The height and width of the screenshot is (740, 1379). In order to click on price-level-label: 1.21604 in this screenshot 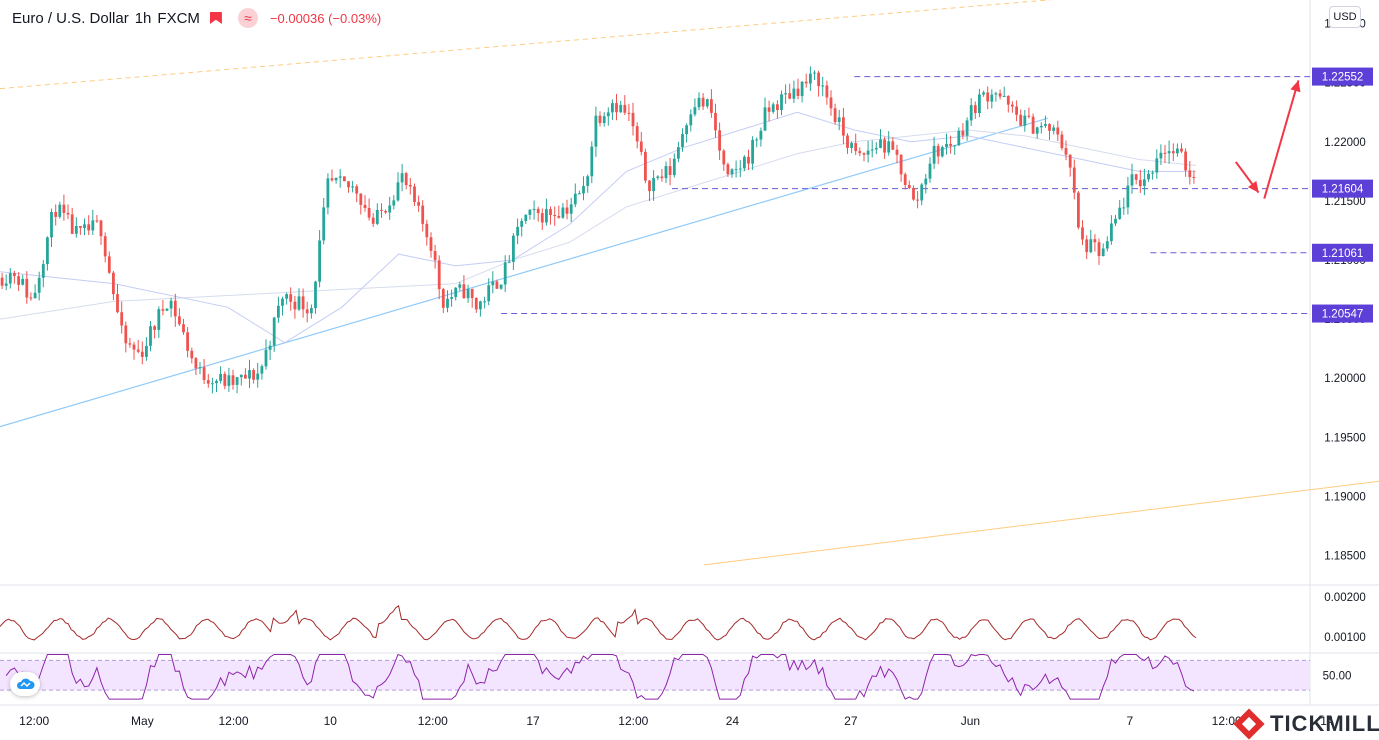, I will do `click(1343, 190)`.